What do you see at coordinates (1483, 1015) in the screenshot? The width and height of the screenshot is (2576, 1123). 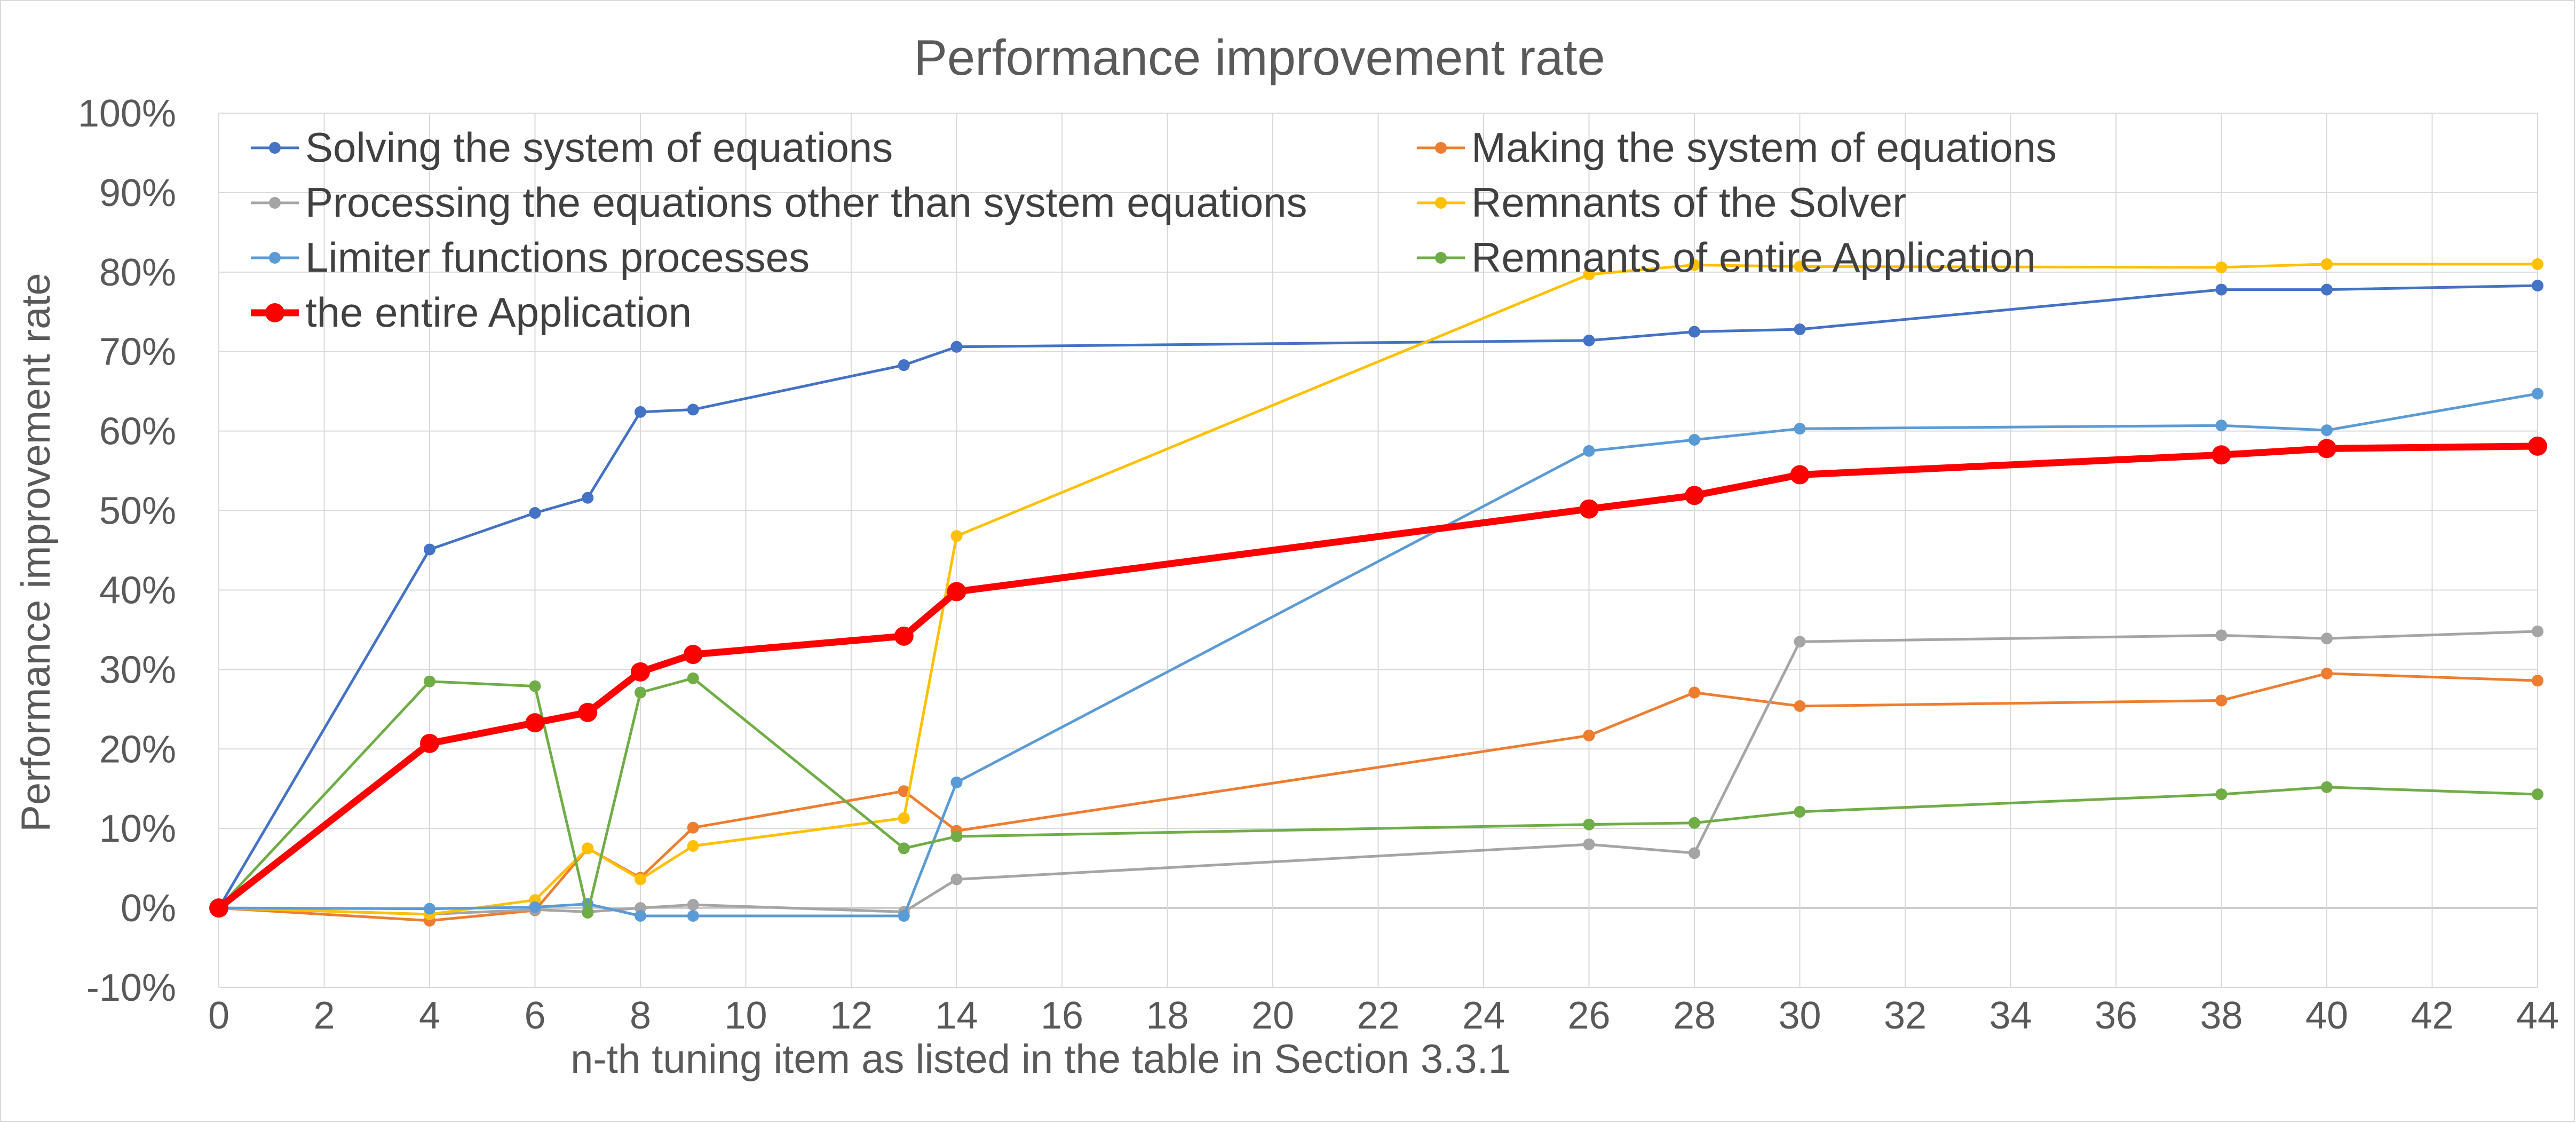 I see `x-tick-label: 24` at bounding box center [1483, 1015].